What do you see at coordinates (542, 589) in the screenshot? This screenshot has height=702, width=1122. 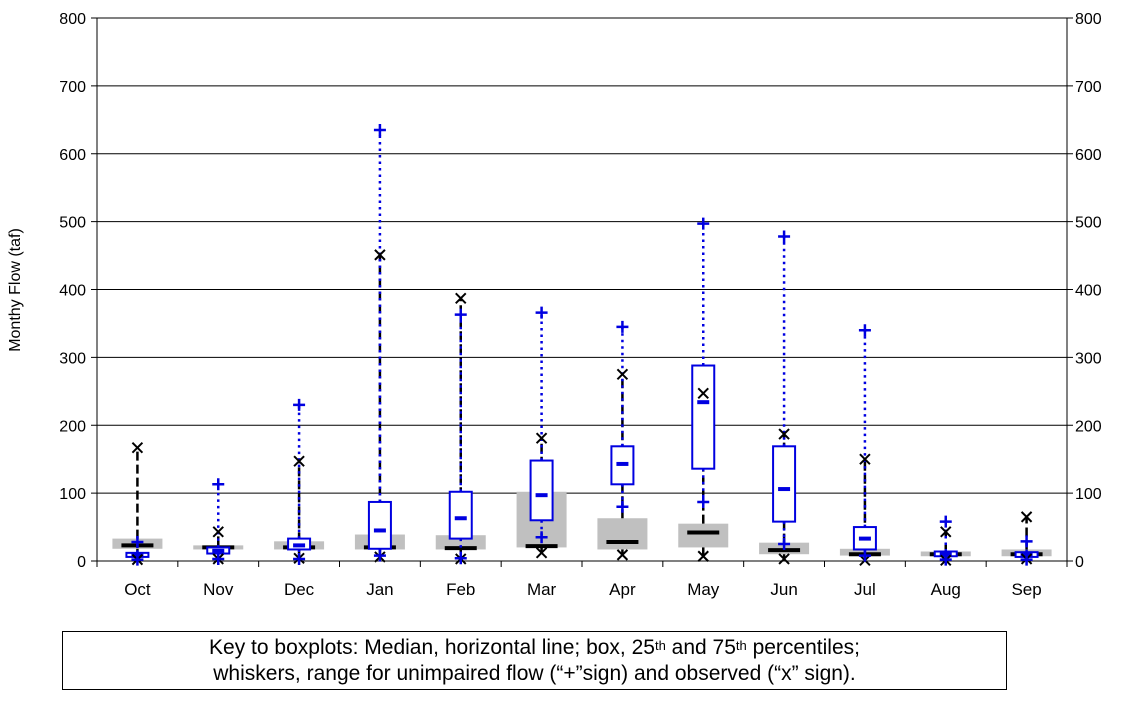 I see `x-tick-label: Mar` at bounding box center [542, 589].